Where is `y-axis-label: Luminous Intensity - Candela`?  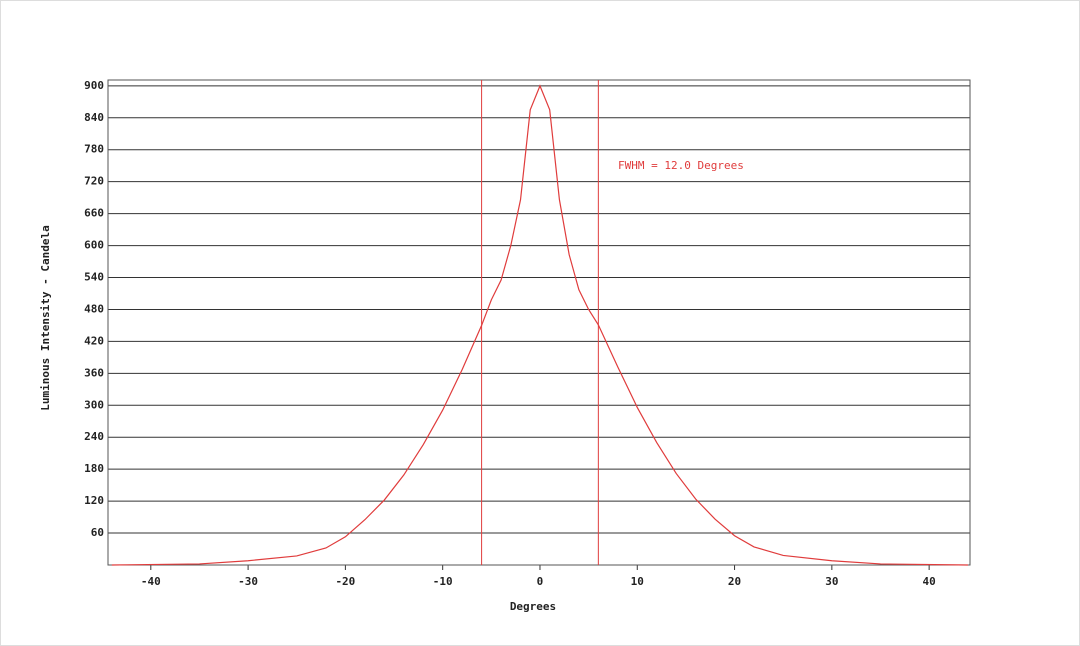 y-axis-label: Luminous Intensity - Candela is located at coordinates (45, 317).